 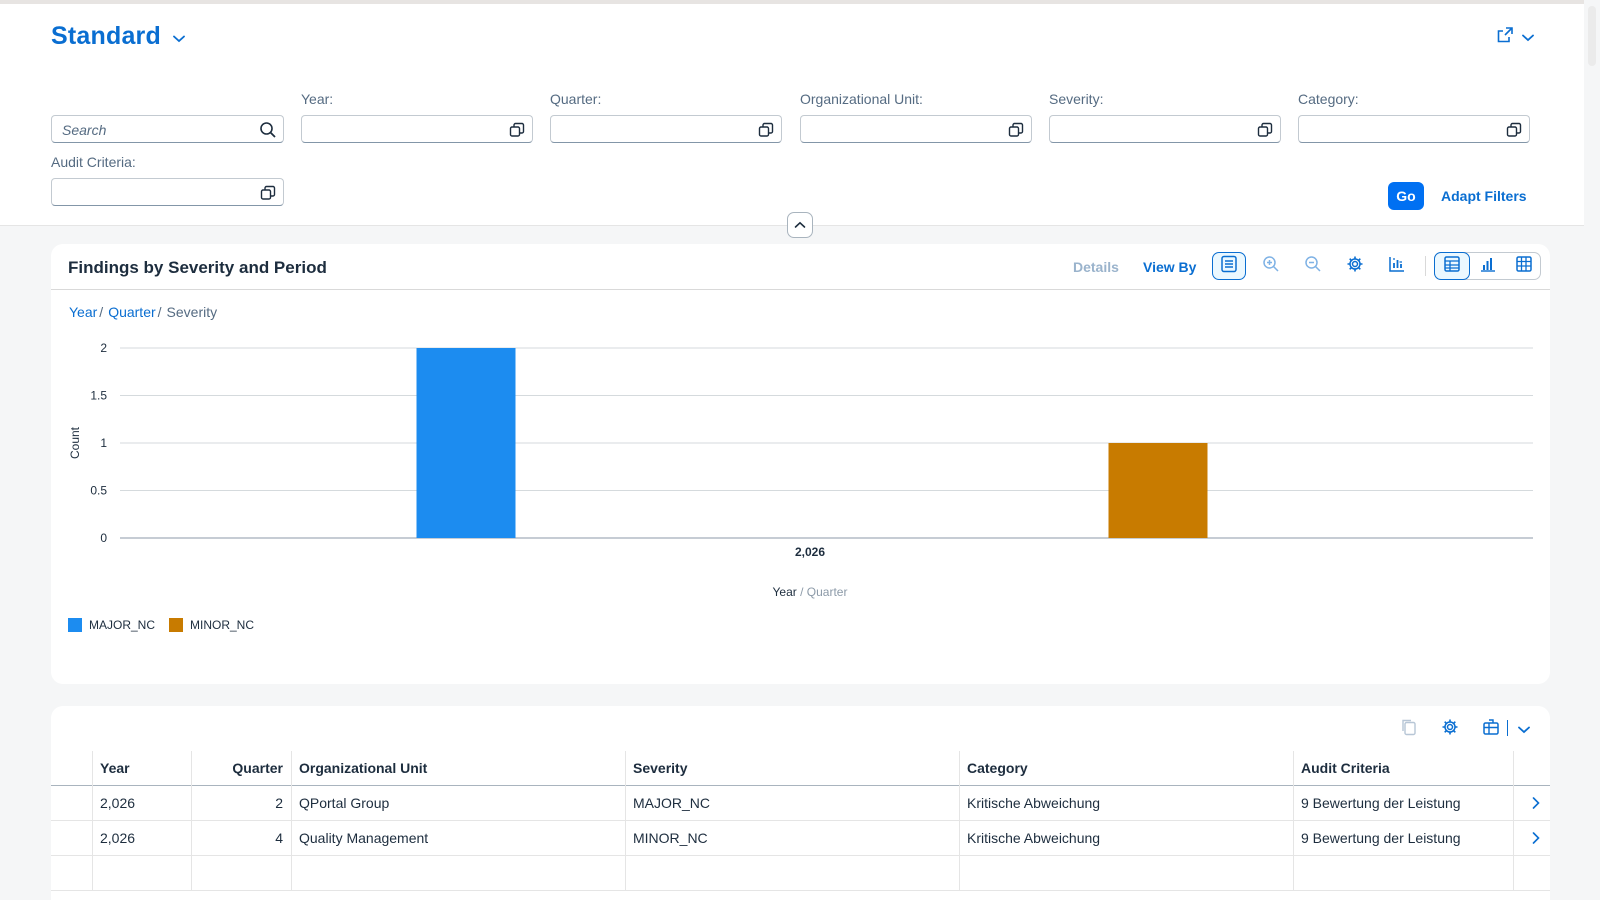 What do you see at coordinates (98, 491) in the screenshot?
I see `y-tick-label: 0.5` at bounding box center [98, 491].